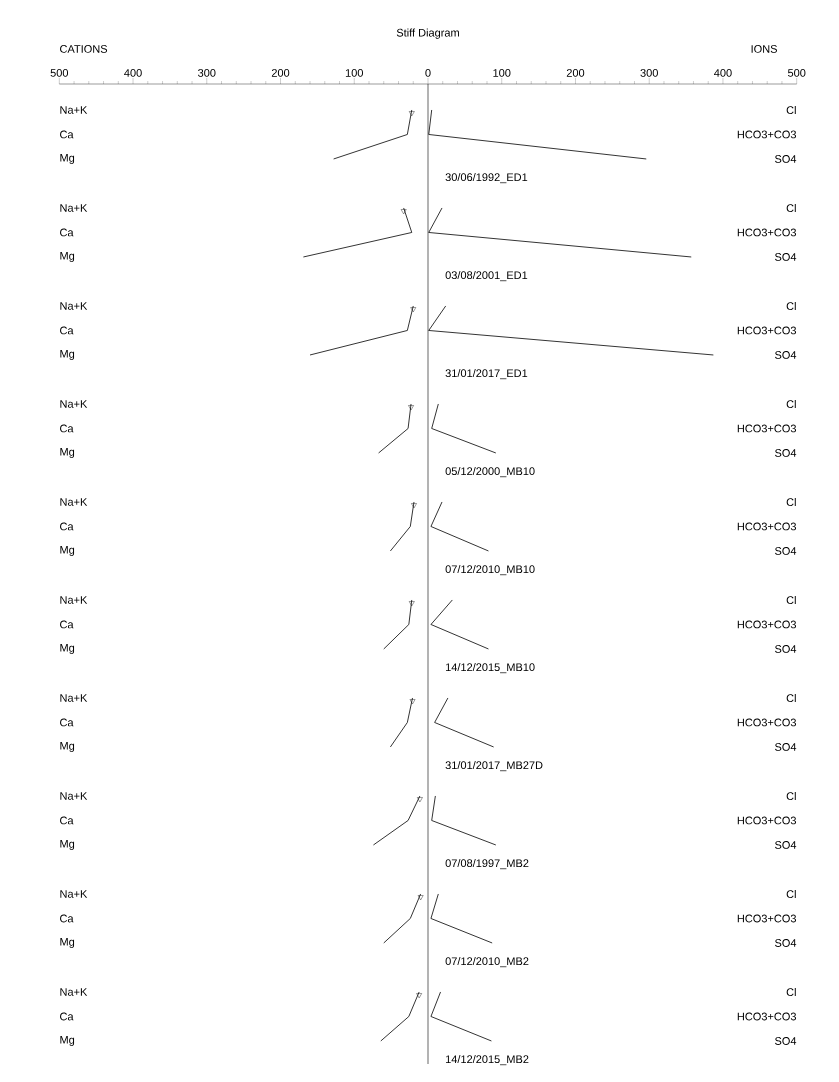 The height and width of the screenshot is (1082, 839). What do you see at coordinates (84, 49) in the screenshot?
I see `text: CATIONS` at bounding box center [84, 49].